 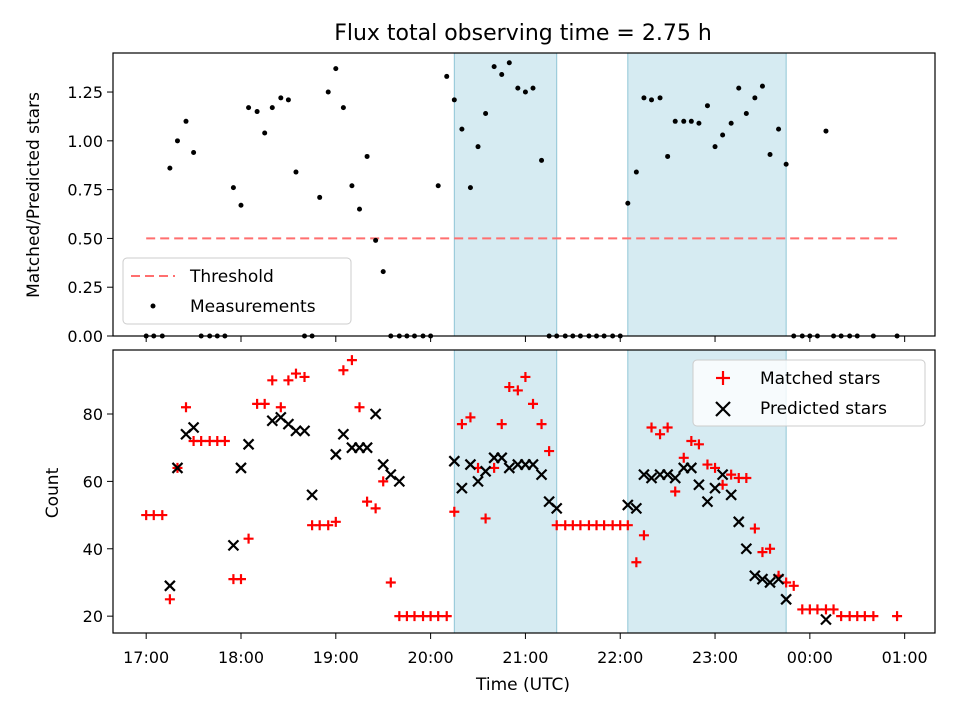 I want to click on legend-predicted-swatch, so click(x=723, y=409).